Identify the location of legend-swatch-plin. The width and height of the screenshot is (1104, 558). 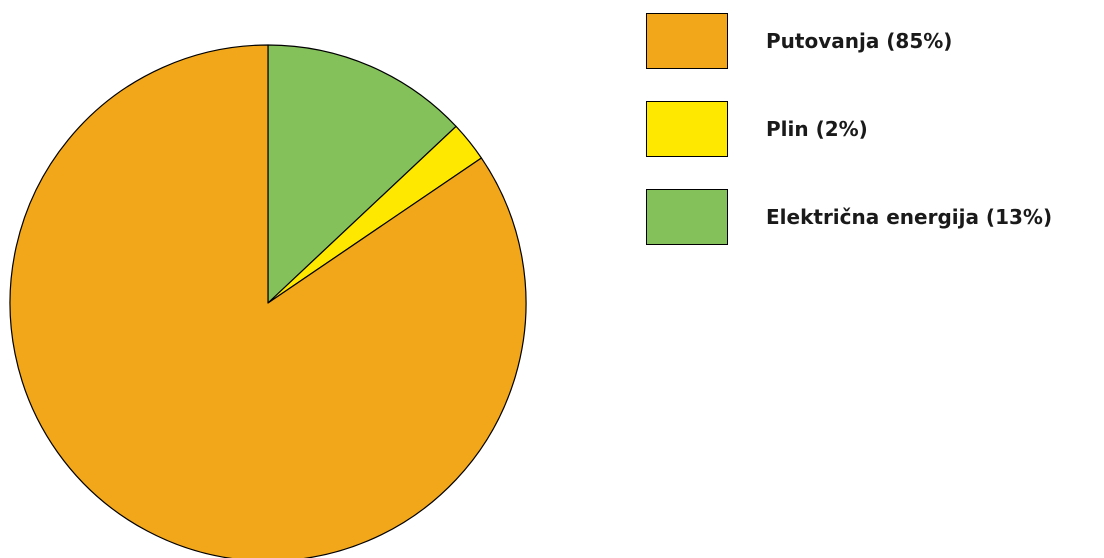
(687, 129).